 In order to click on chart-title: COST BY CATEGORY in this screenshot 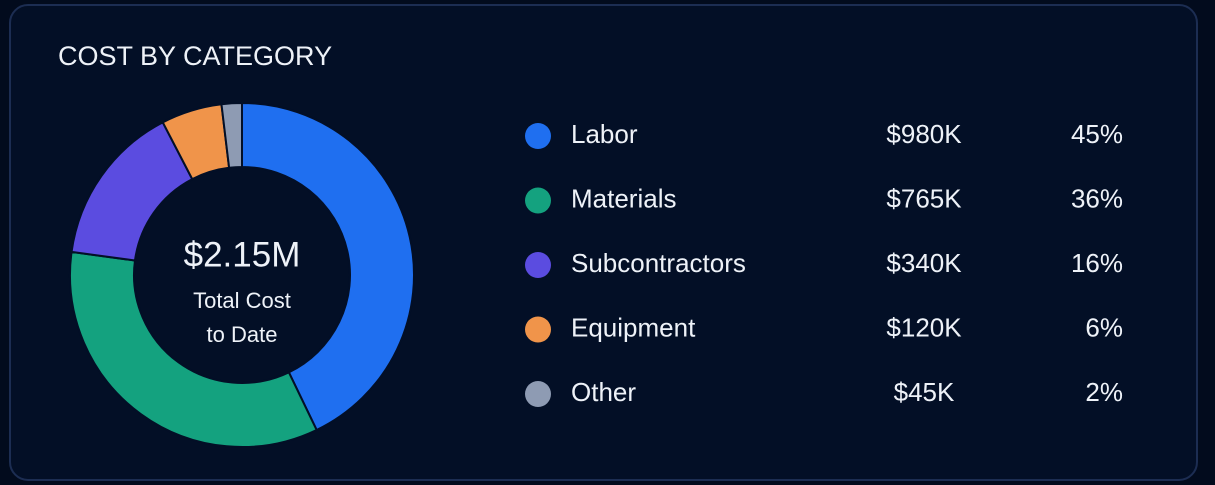, I will do `click(195, 56)`.